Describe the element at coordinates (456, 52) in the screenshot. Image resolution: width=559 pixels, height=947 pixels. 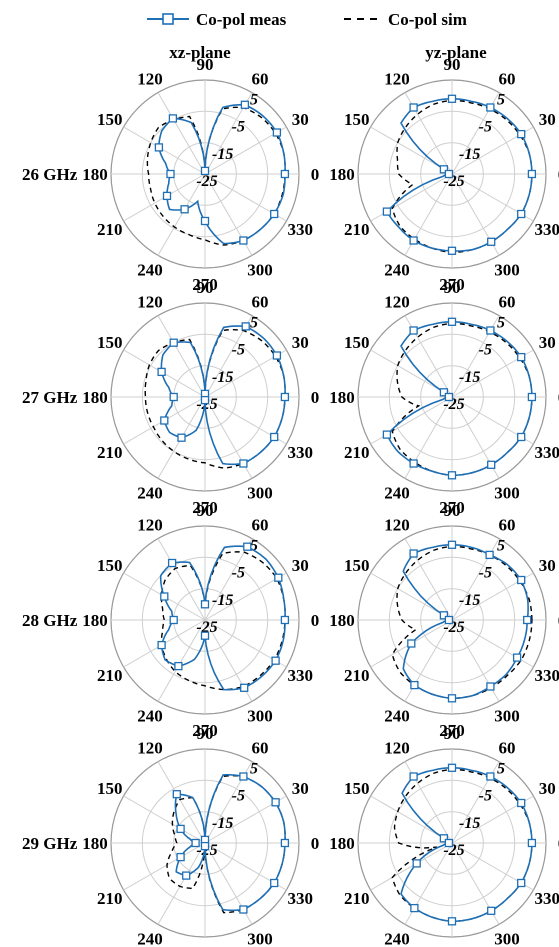
I see `column-title-yz: yz-plane` at that location.